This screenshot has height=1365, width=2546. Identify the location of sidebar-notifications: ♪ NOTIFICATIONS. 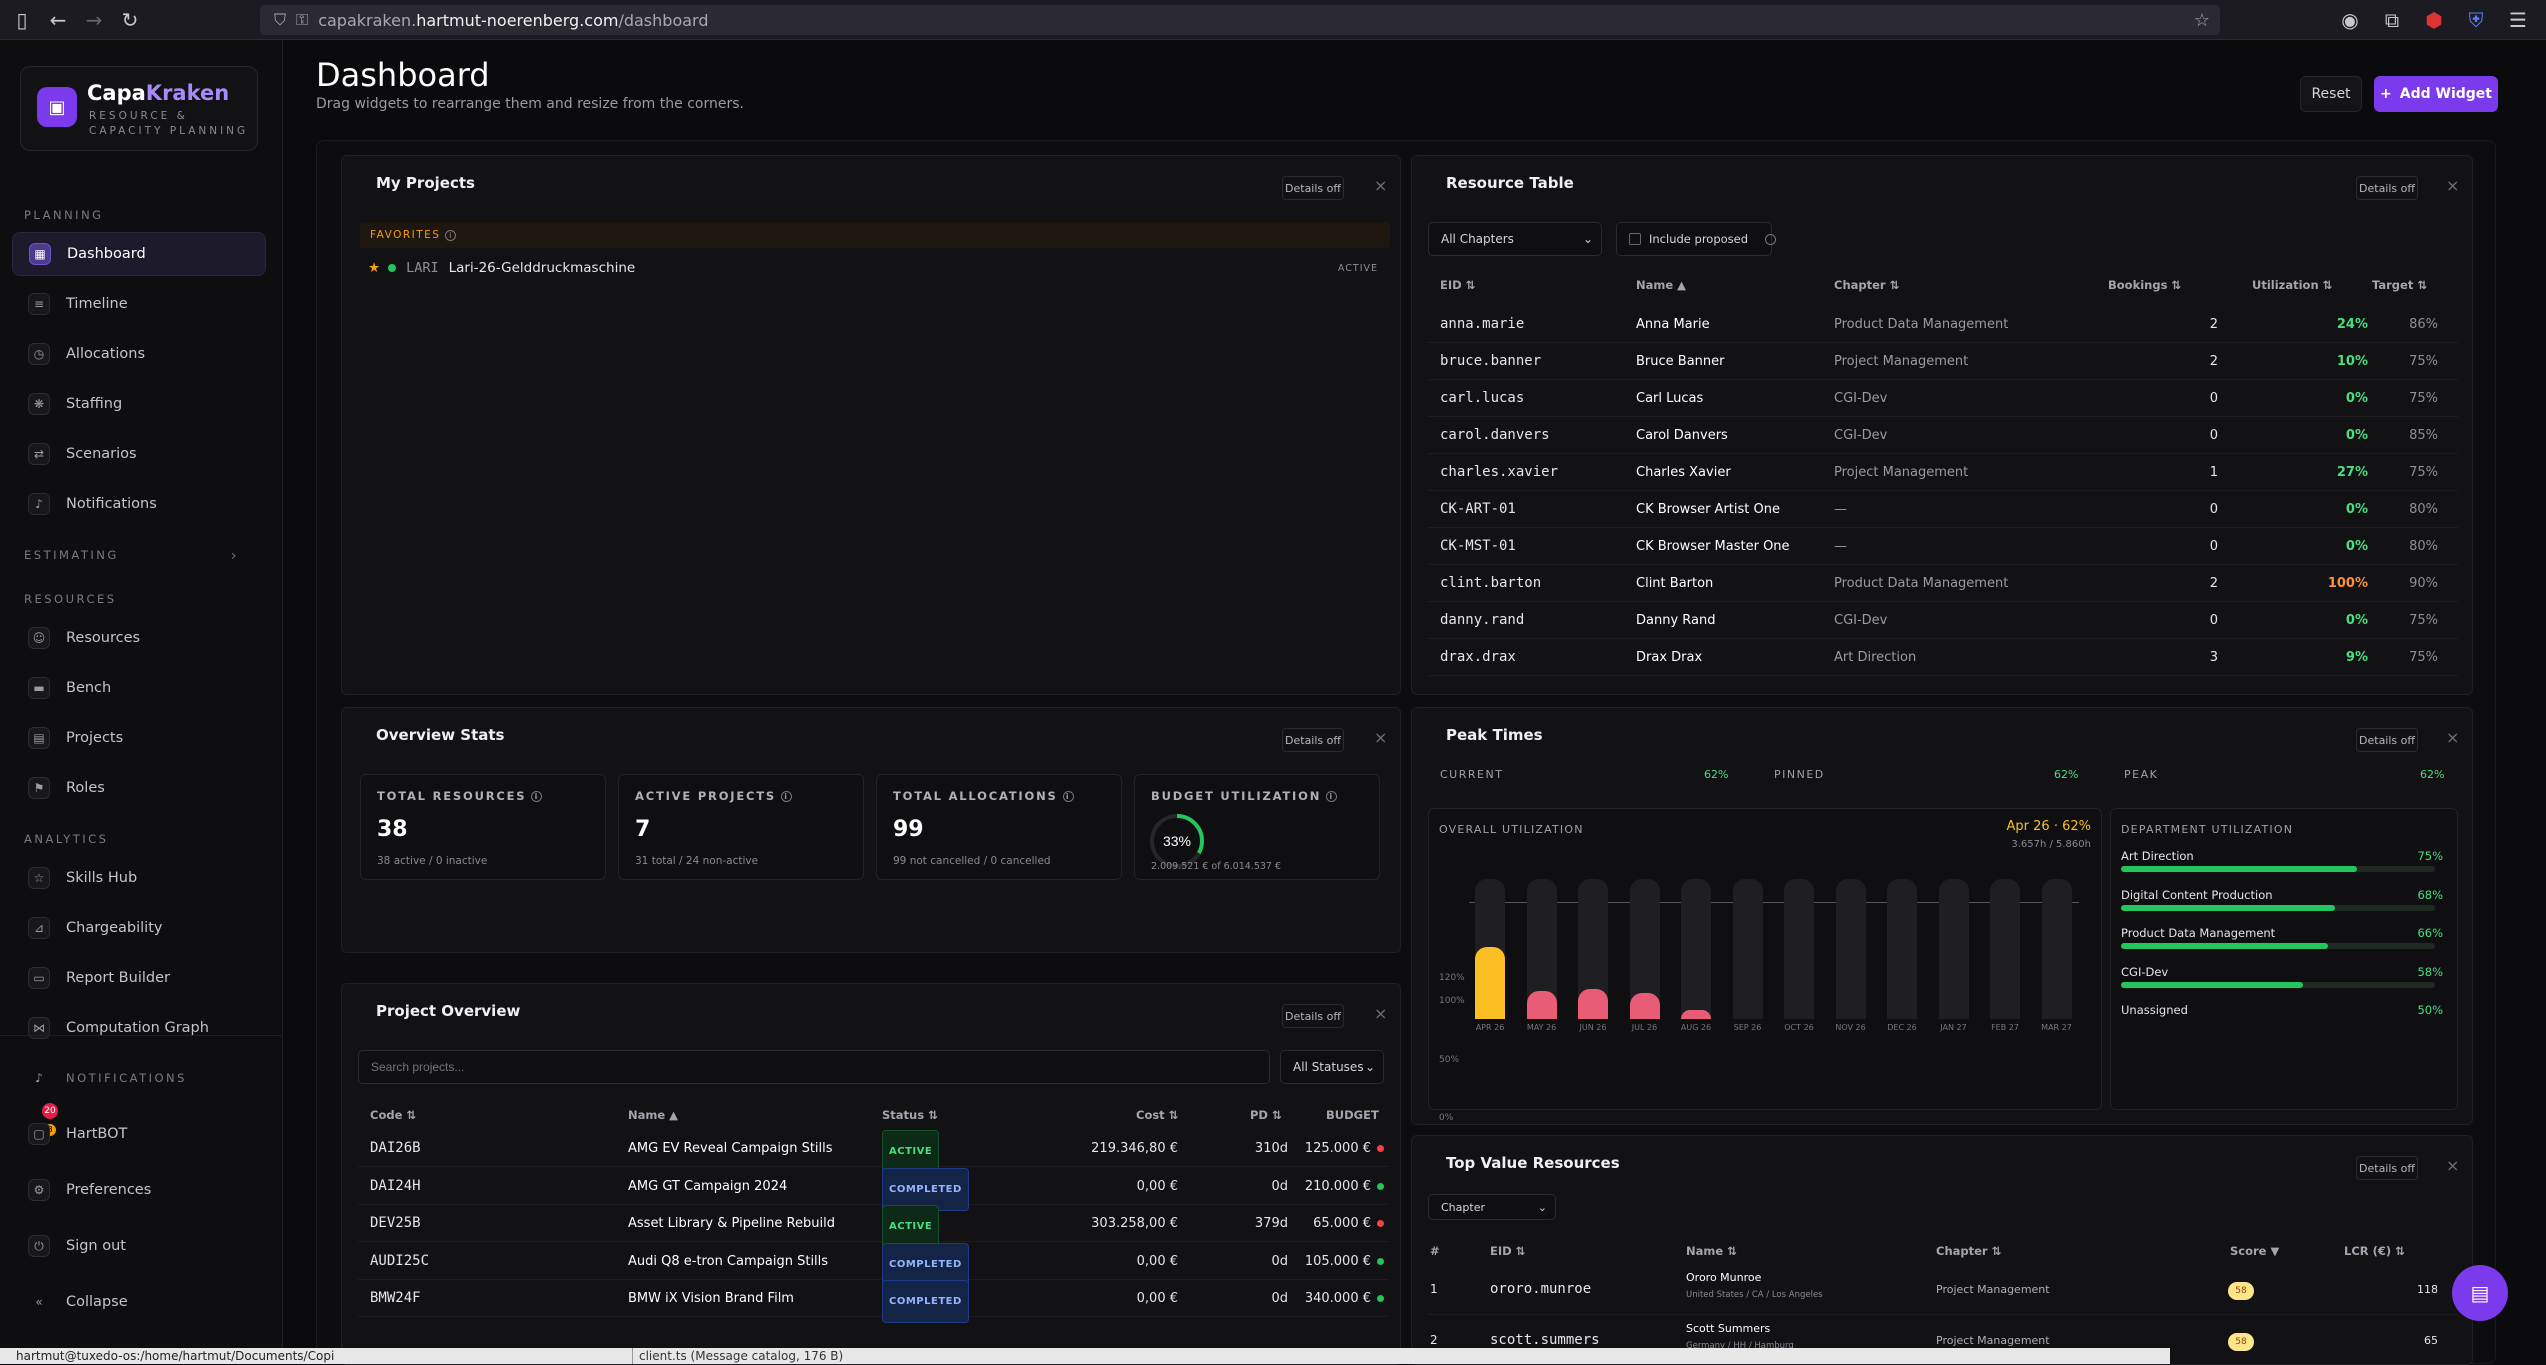
(139, 1078).